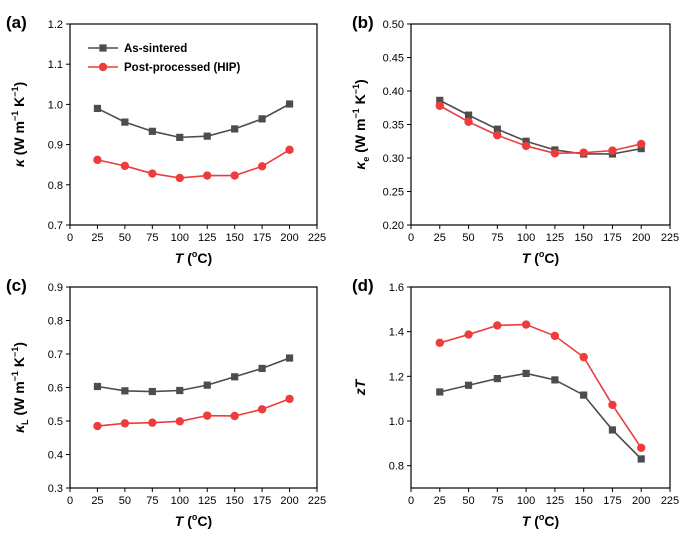 The height and width of the screenshot is (536, 693). Describe the element at coordinates (164, 58) in the screenshot. I see `legend: As-sintered Post-processed (HIP)` at that location.